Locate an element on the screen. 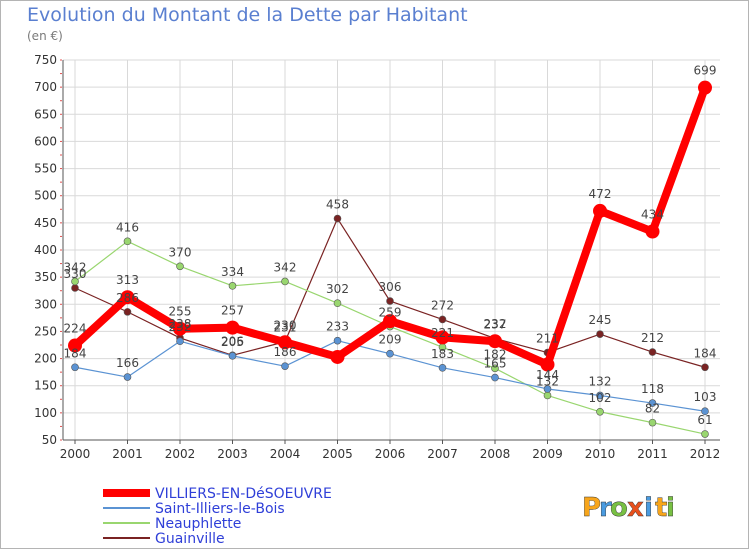 This screenshot has height=550, width=750. data-label: 272 is located at coordinates (442, 305).